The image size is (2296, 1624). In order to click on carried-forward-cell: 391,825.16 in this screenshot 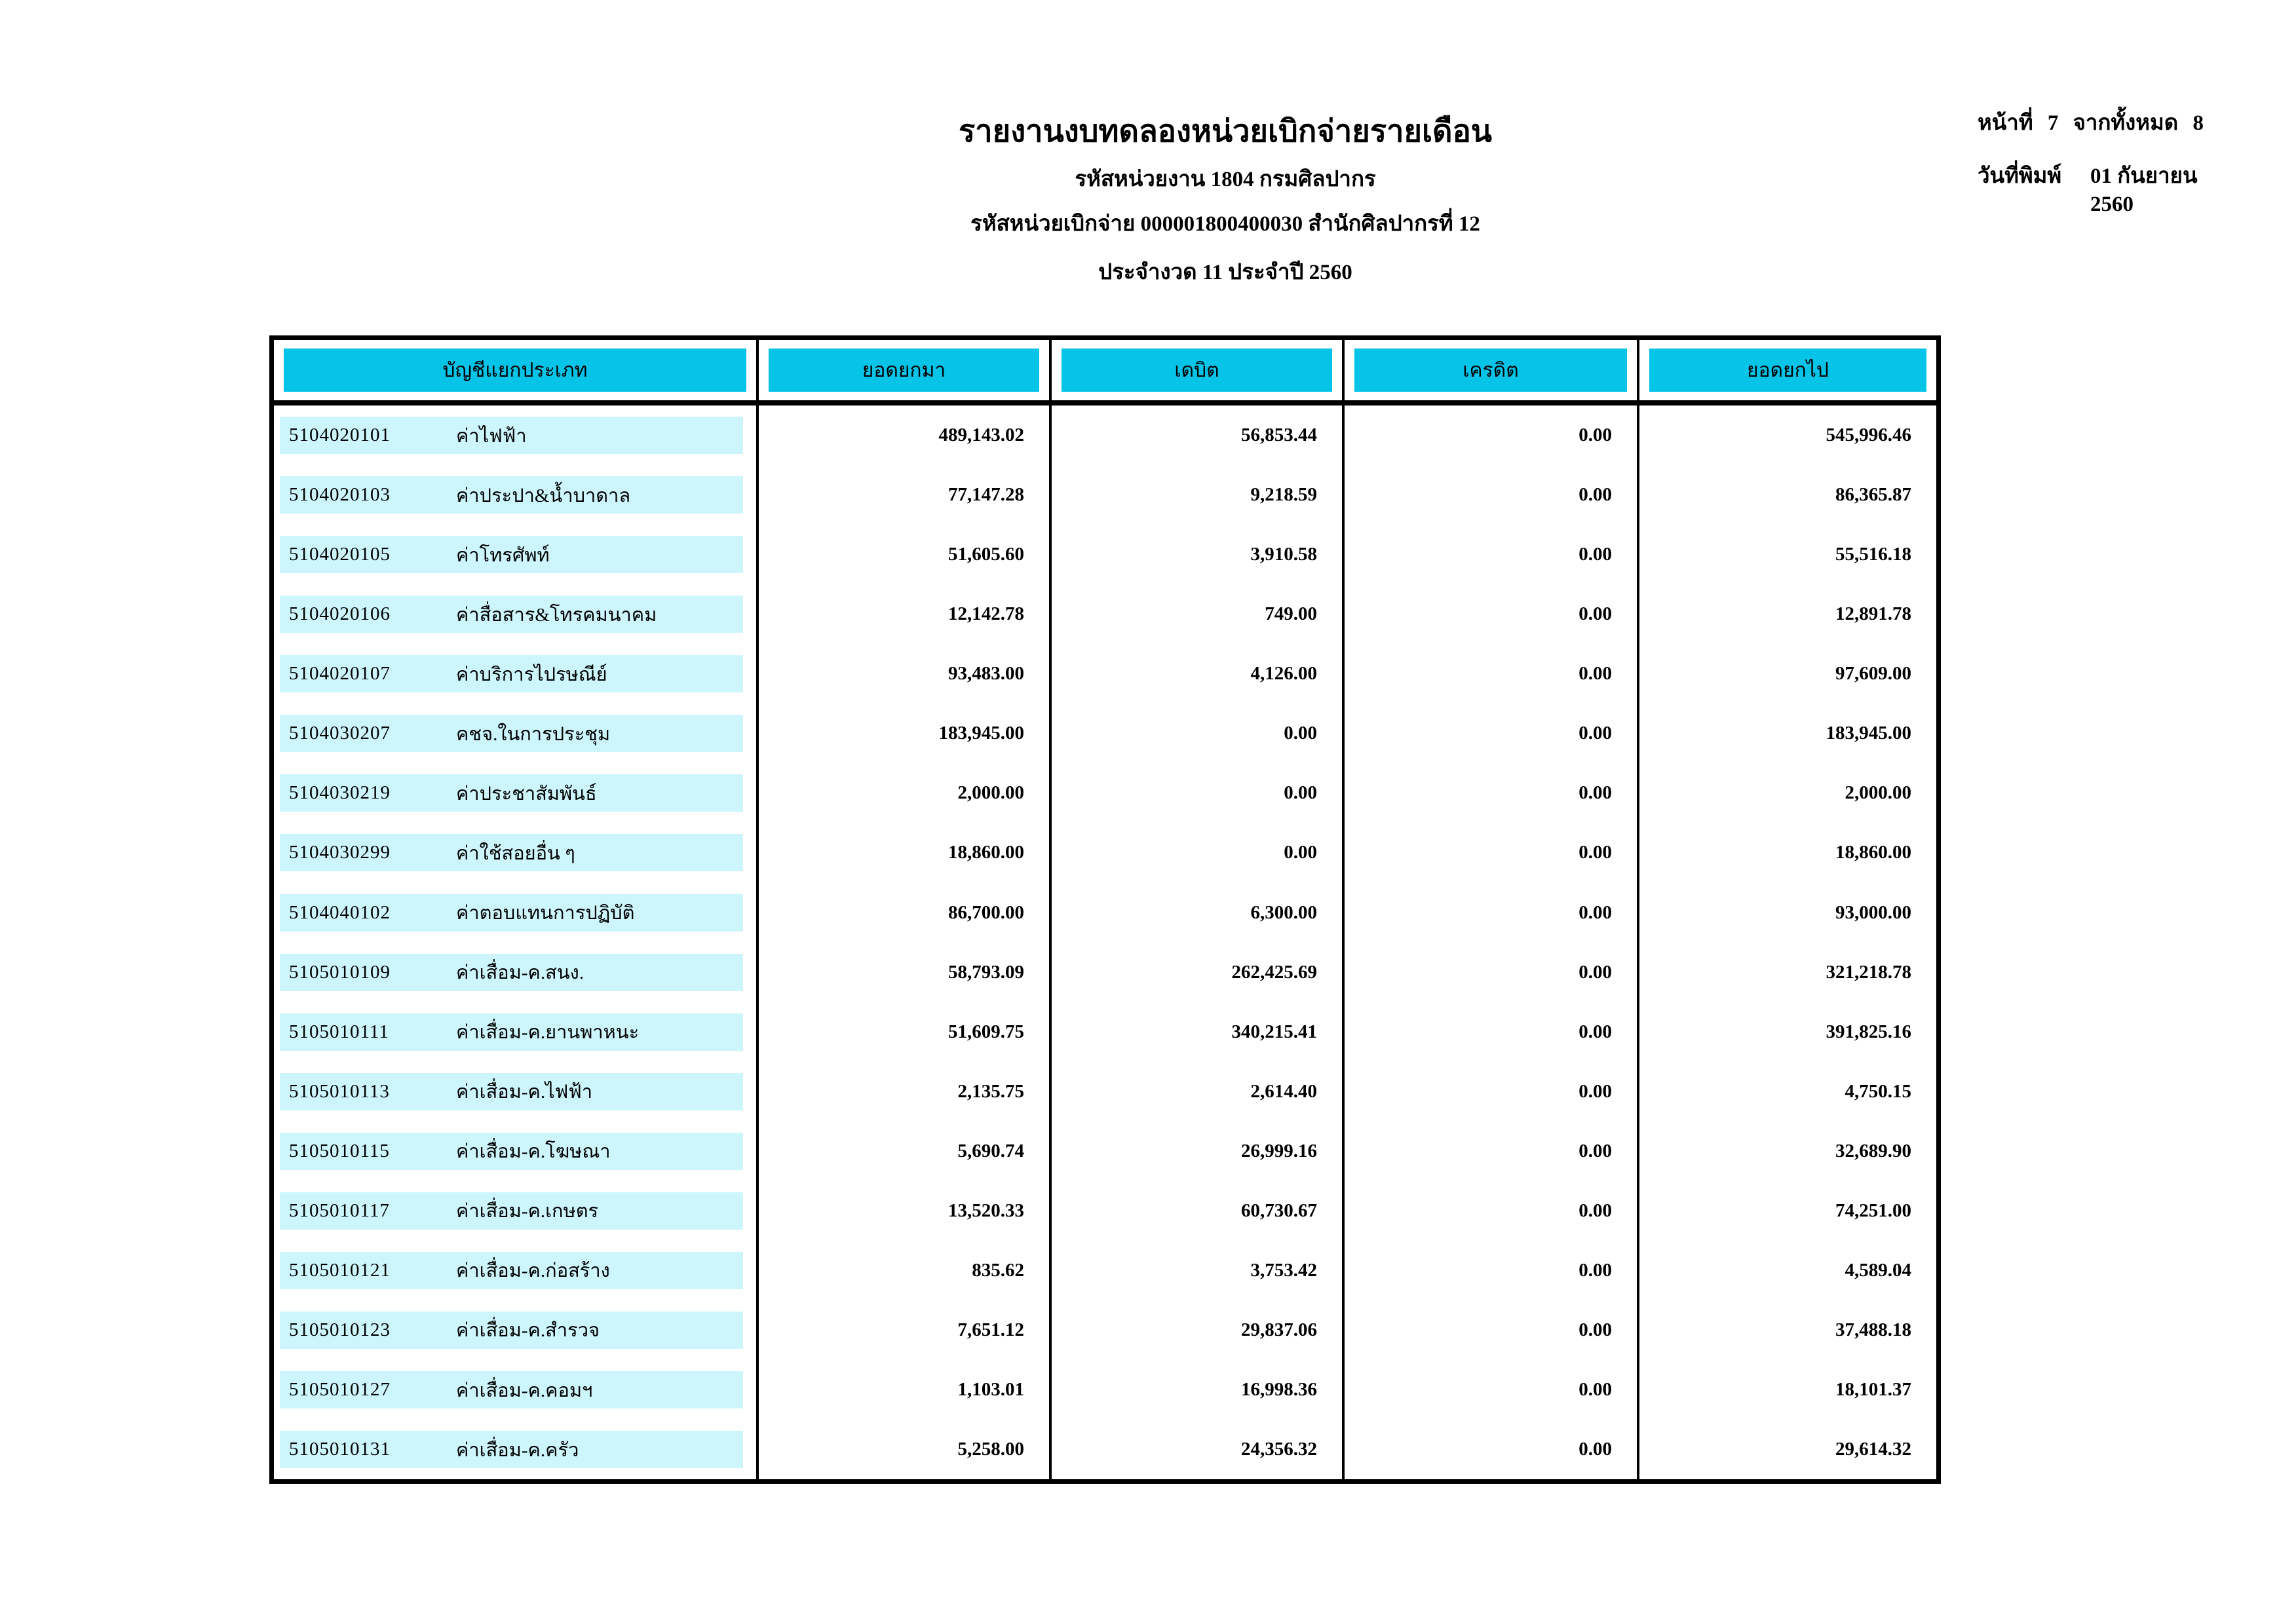, I will do `click(1869, 1031)`.